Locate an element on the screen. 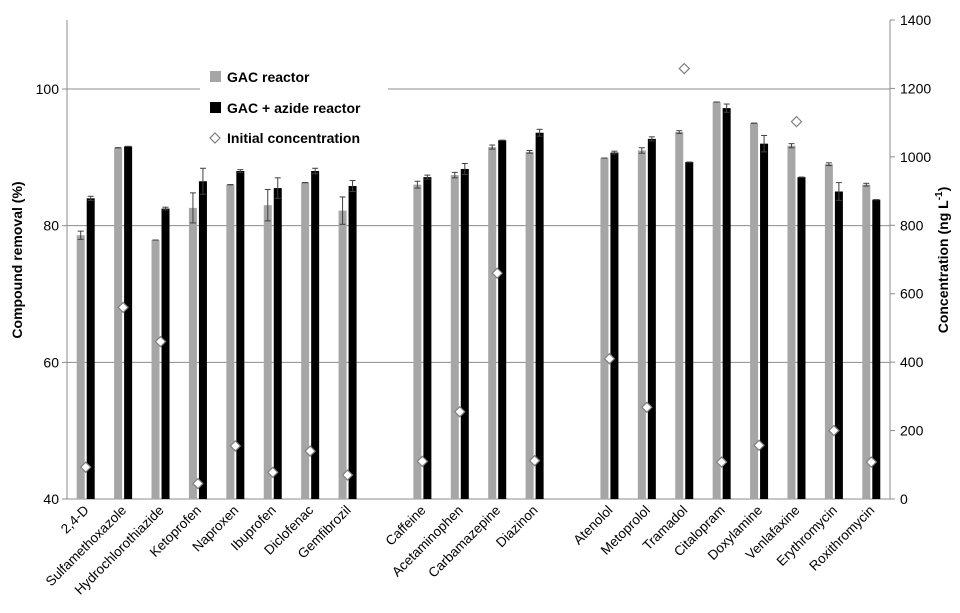  category-label: Diazinon is located at coordinates (517, 527).